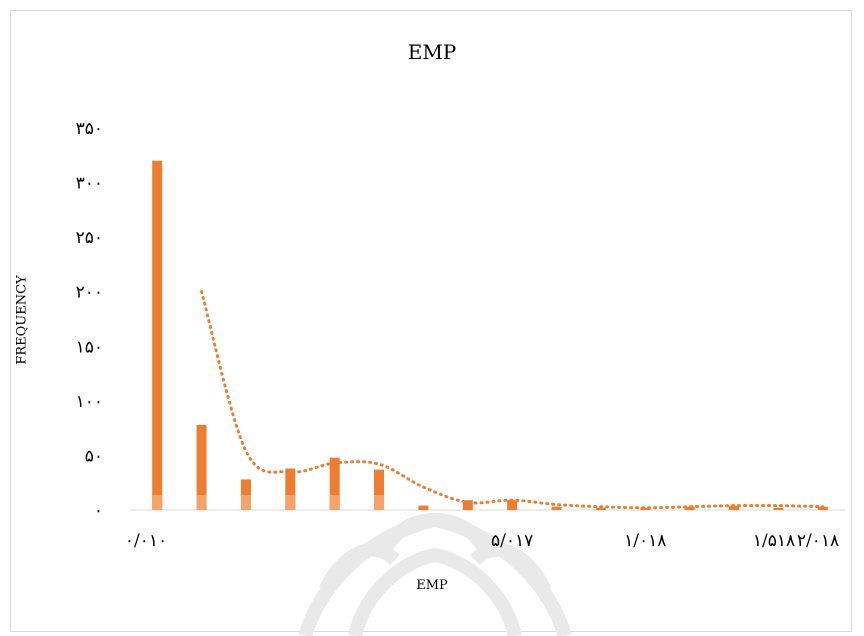  What do you see at coordinates (98, 511) in the screenshot?
I see `y-tick-label: ۰` at bounding box center [98, 511].